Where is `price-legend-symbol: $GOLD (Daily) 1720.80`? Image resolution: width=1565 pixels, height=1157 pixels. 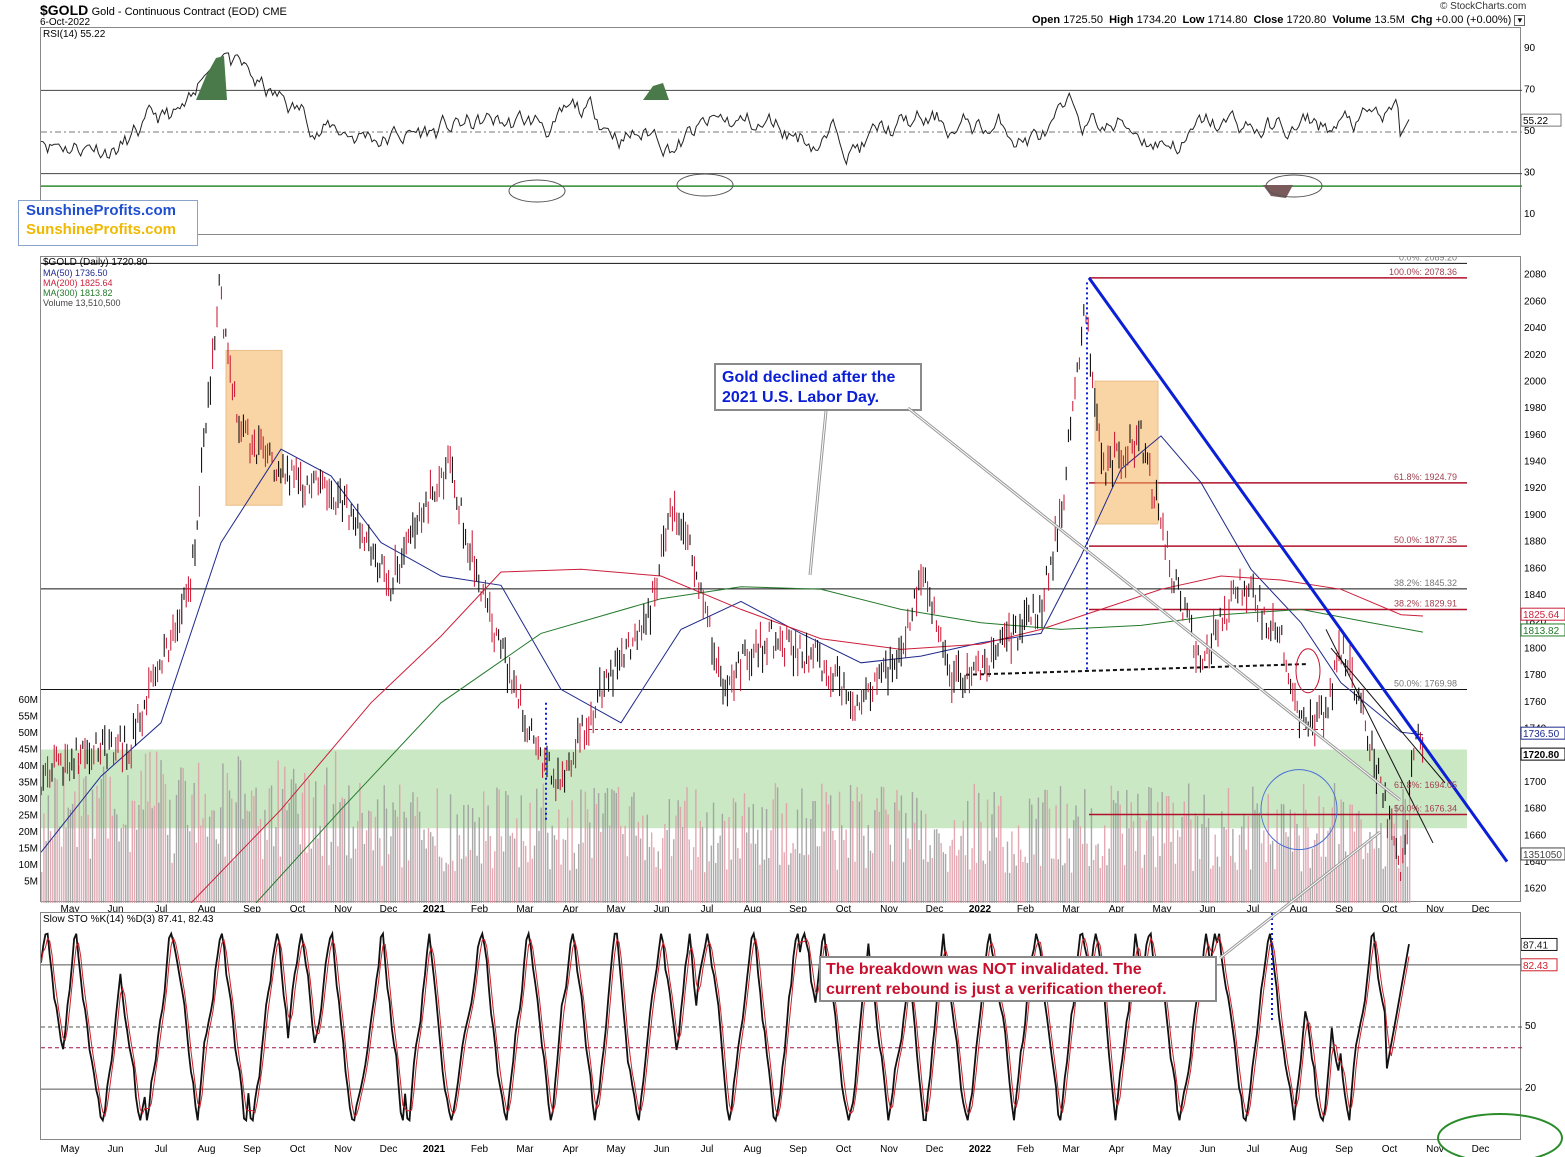 price-legend-symbol: $GOLD (Daily) 1720.80 is located at coordinates (95, 262).